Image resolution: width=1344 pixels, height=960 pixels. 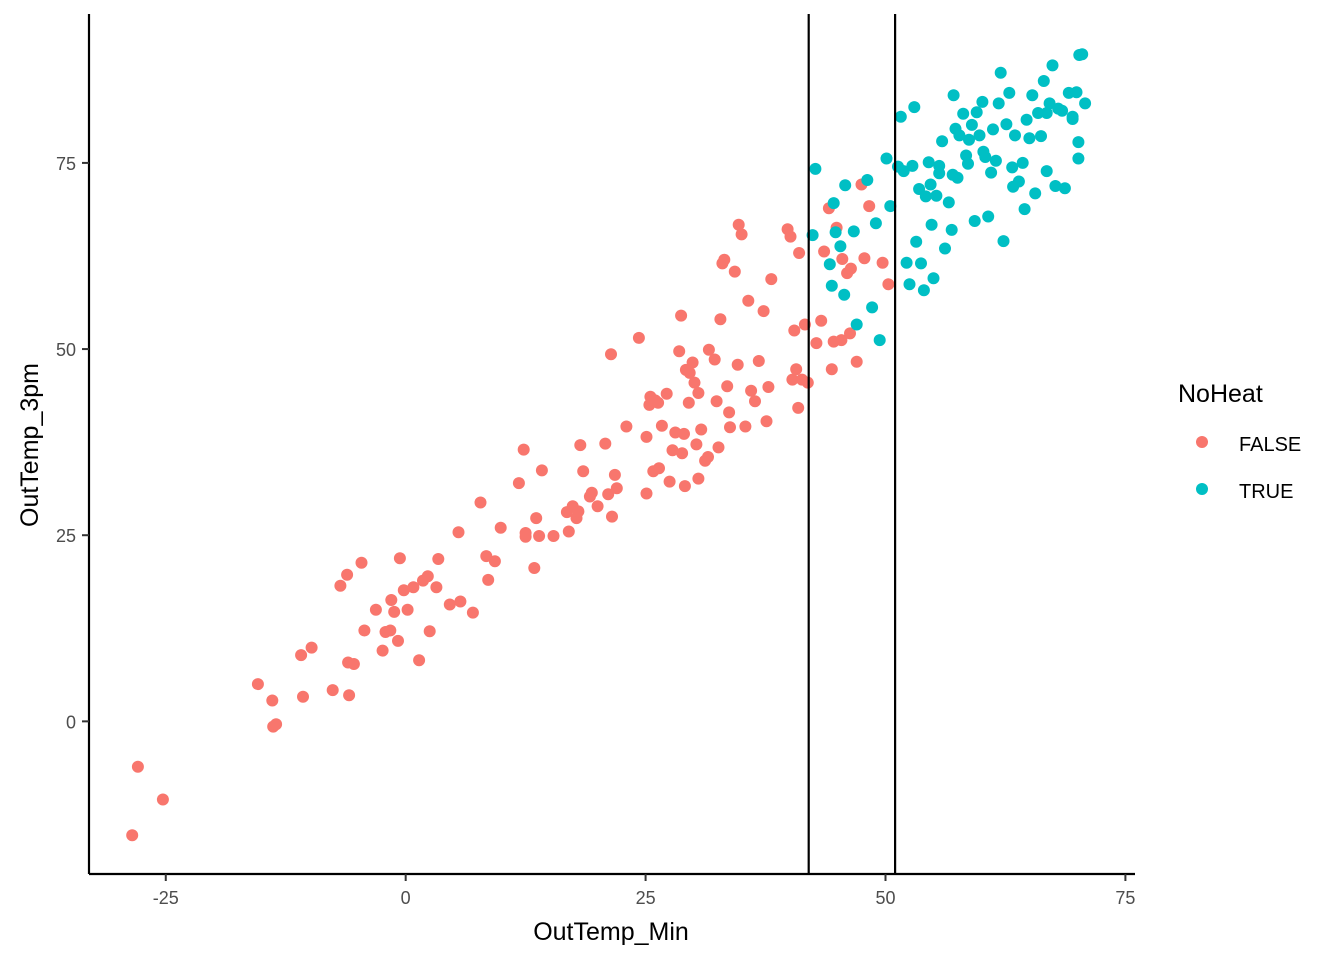 What do you see at coordinates (1202, 489) in the screenshot?
I see `legend-key-true` at bounding box center [1202, 489].